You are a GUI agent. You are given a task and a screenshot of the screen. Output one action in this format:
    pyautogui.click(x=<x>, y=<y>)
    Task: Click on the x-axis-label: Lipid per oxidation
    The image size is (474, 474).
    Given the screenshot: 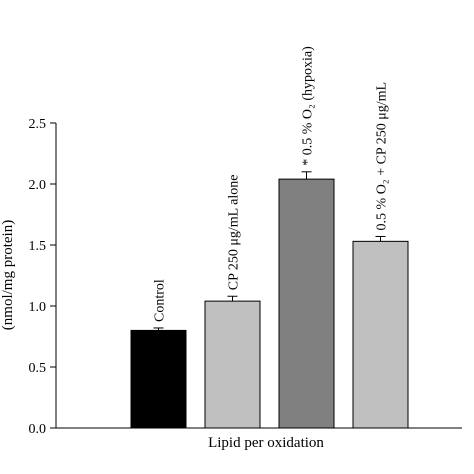 What is the action you would take?
    pyautogui.click(x=266, y=443)
    